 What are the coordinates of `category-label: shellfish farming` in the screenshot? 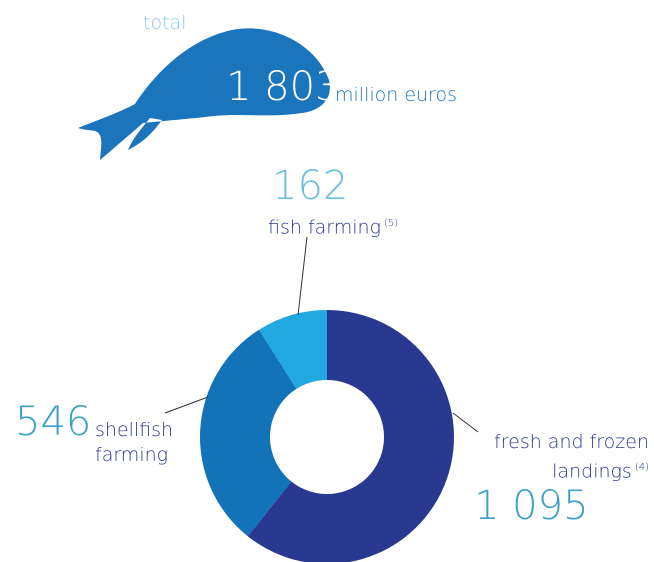 It's located at (140, 443).